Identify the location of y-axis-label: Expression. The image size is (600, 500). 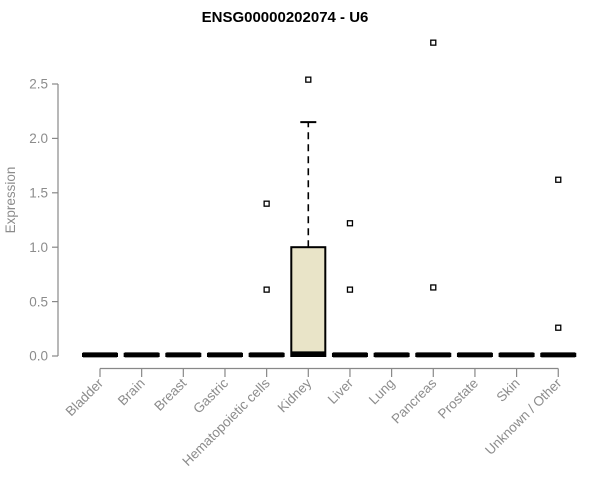
(10, 200).